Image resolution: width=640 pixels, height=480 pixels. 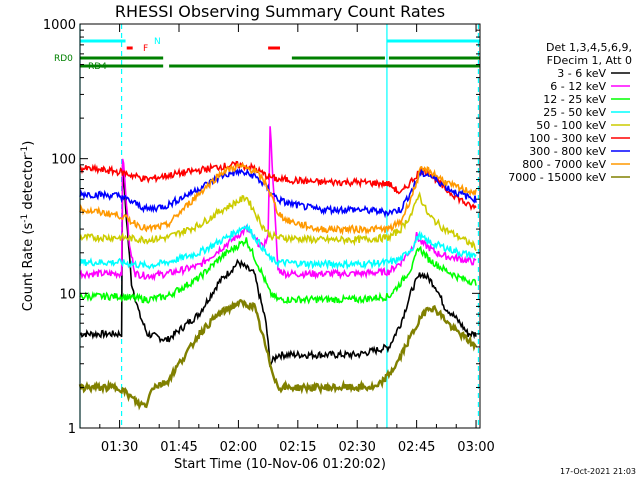 I want to click on legend-label-6: 300 - 800 keV, so click(x=567, y=151).